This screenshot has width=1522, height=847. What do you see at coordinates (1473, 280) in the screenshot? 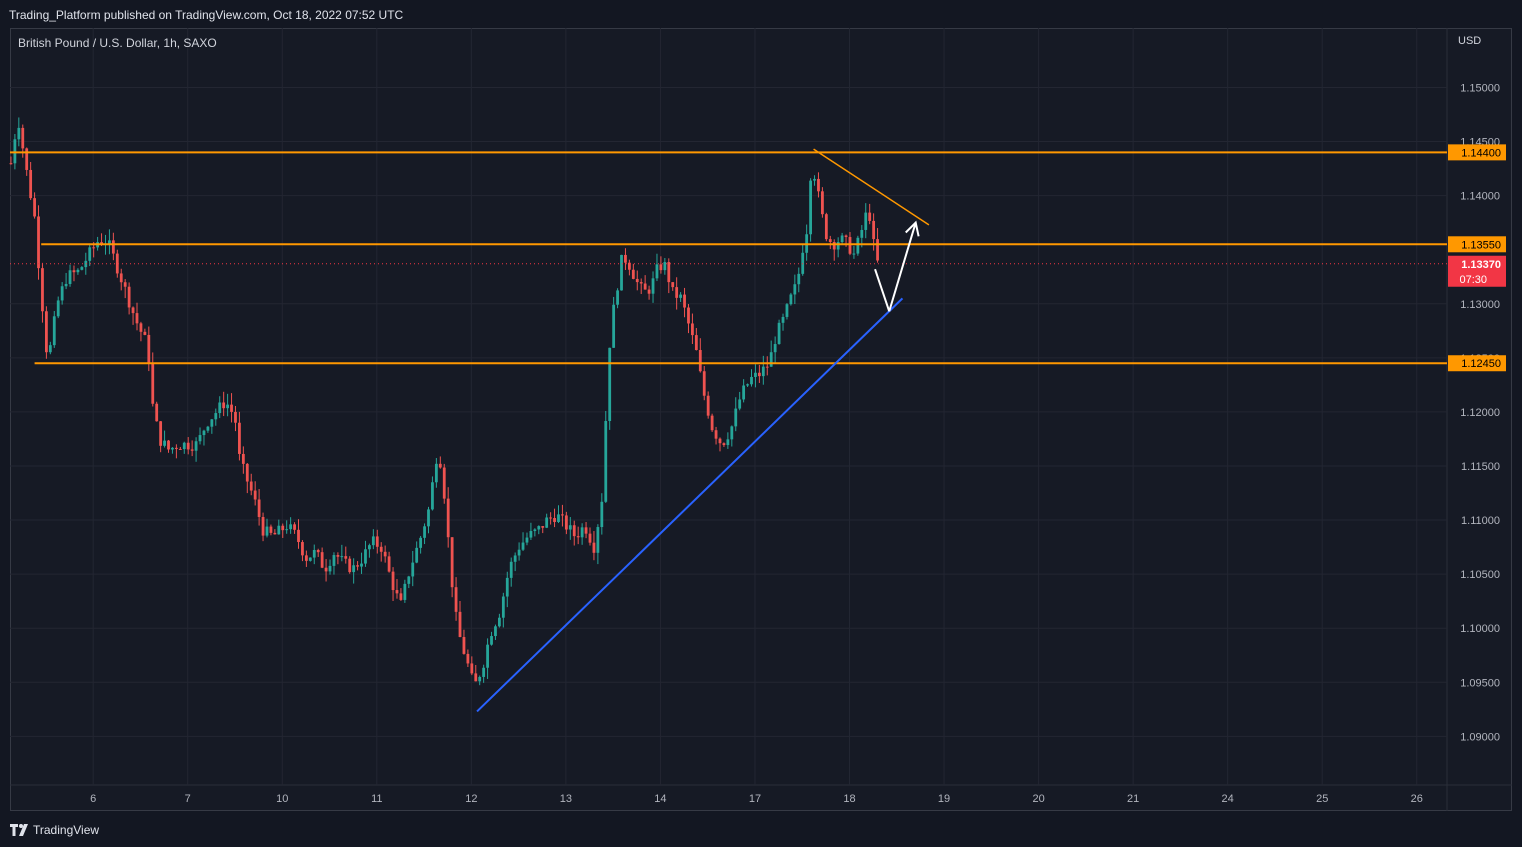
I see `countdown-label: 07:30` at bounding box center [1473, 280].